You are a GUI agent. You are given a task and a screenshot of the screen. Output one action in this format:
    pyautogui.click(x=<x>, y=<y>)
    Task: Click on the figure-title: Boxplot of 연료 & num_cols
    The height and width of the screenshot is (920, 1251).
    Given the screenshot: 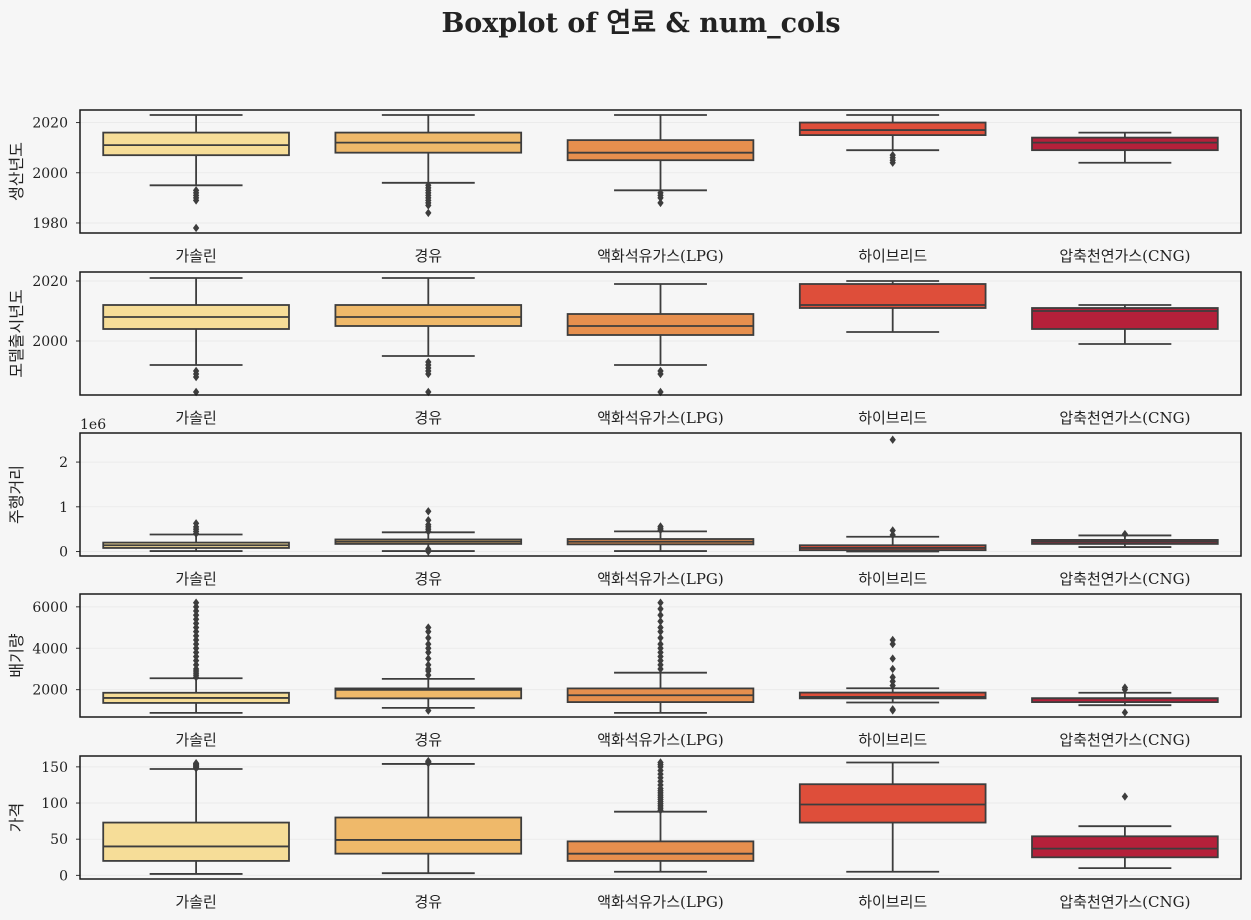 What is the action you would take?
    pyautogui.click(x=640, y=23)
    